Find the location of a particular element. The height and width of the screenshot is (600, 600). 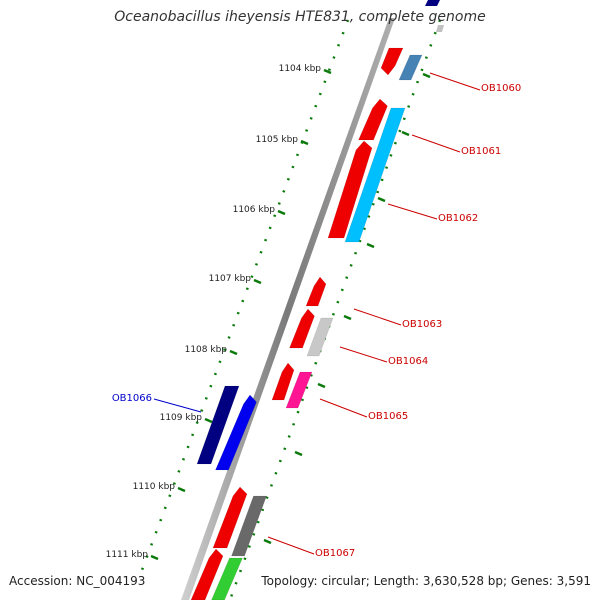

tick-mark: 1108 kbp is located at coordinates (211, 350).